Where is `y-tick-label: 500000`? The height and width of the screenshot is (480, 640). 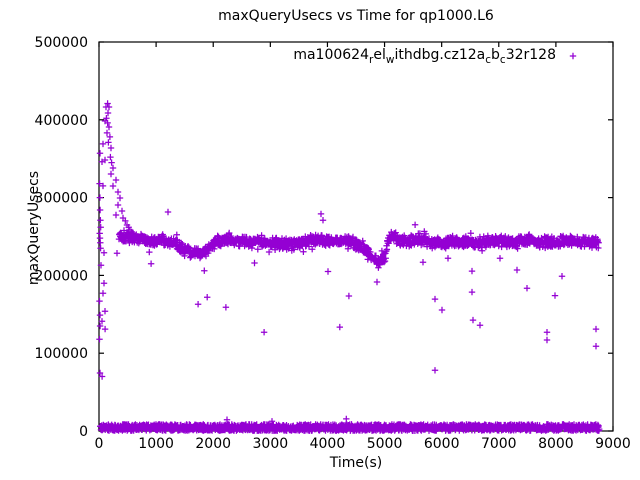 y-tick-label: 500000 is located at coordinates (61, 43).